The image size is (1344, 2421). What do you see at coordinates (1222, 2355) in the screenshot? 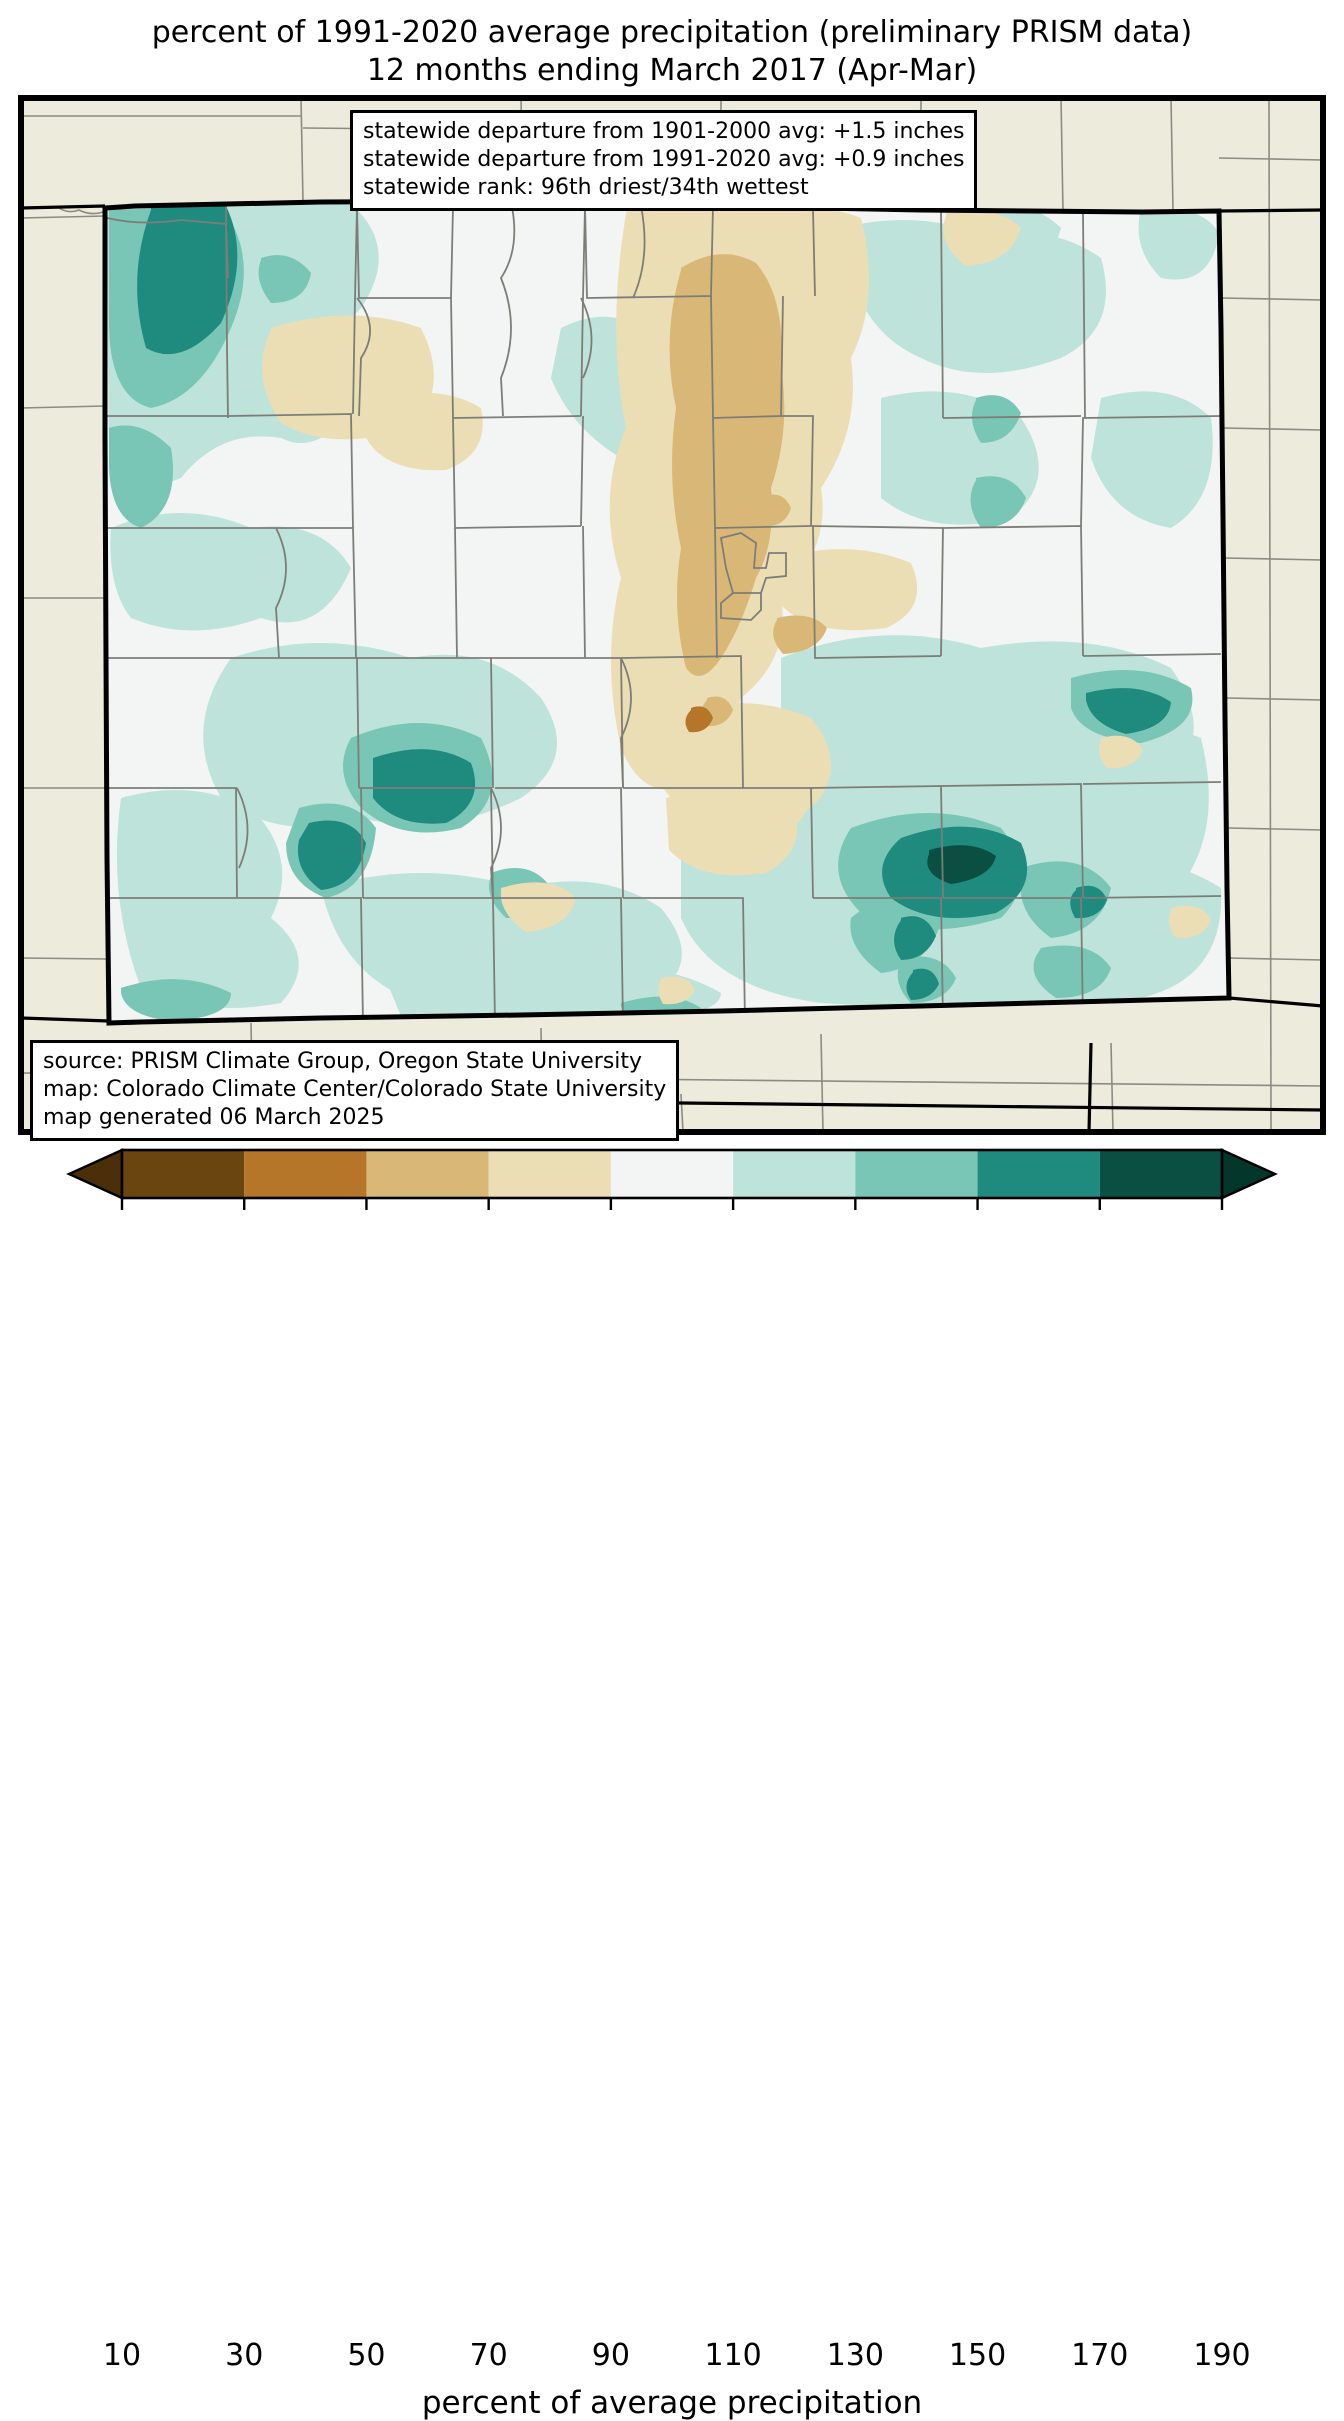
I see `colorbar-tick-label-190: 190` at bounding box center [1222, 2355].